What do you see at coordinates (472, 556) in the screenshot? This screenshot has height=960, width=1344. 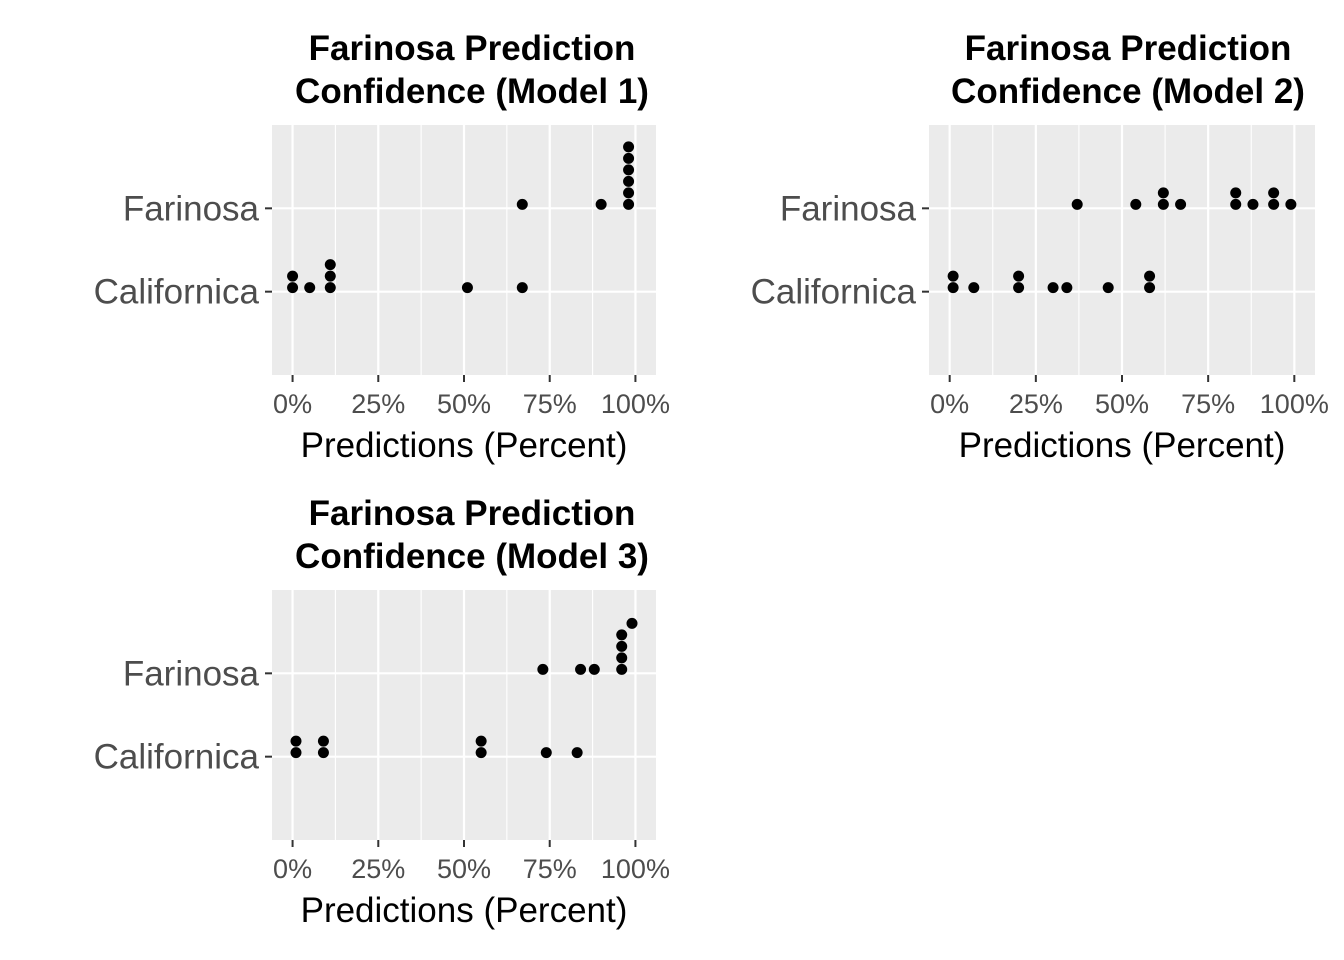 I see `chart-title-line: Confidence (Model 3)` at bounding box center [472, 556].